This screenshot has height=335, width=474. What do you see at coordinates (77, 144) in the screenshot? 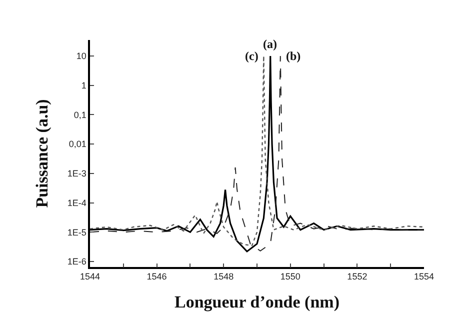
I see `y-tick-label: 0,01` at bounding box center [77, 144].